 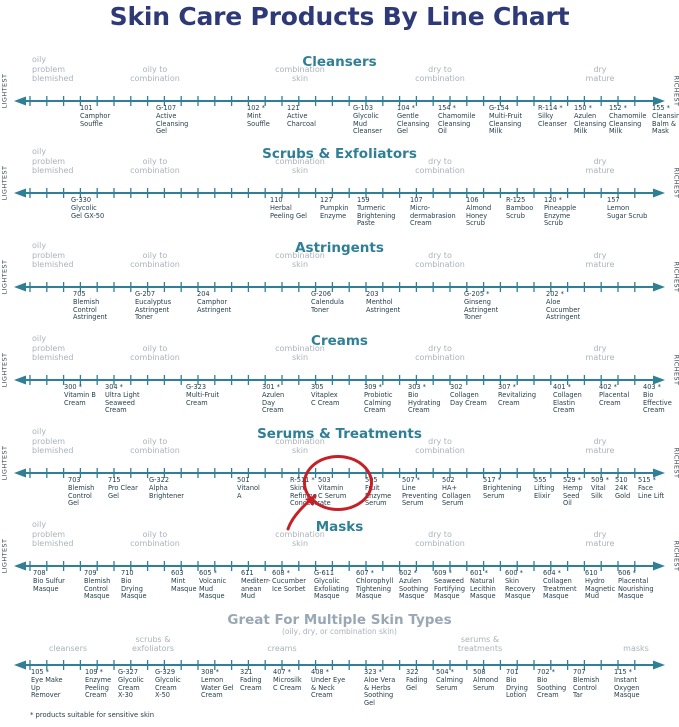 What do you see at coordinates (80, 395) in the screenshot?
I see `product-label: 300 * Vitamin B Cream` at bounding box center [80, 395].